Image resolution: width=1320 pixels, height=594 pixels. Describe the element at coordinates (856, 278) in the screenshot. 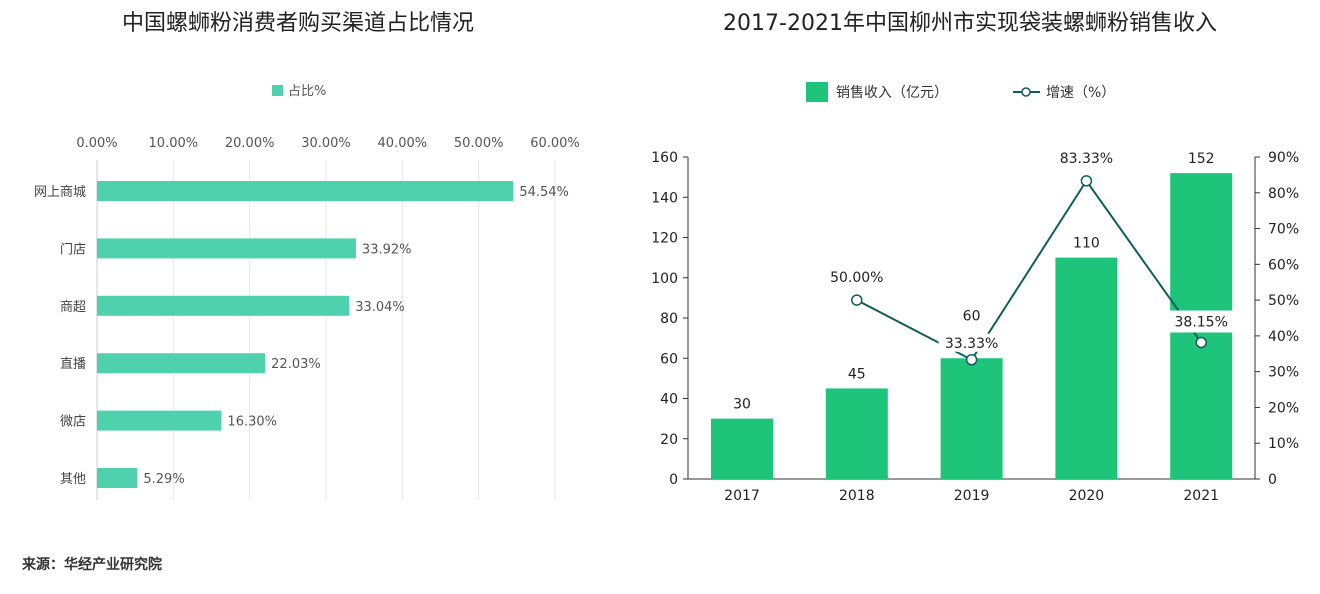

I see `growth-label: 50.00%` at that location.